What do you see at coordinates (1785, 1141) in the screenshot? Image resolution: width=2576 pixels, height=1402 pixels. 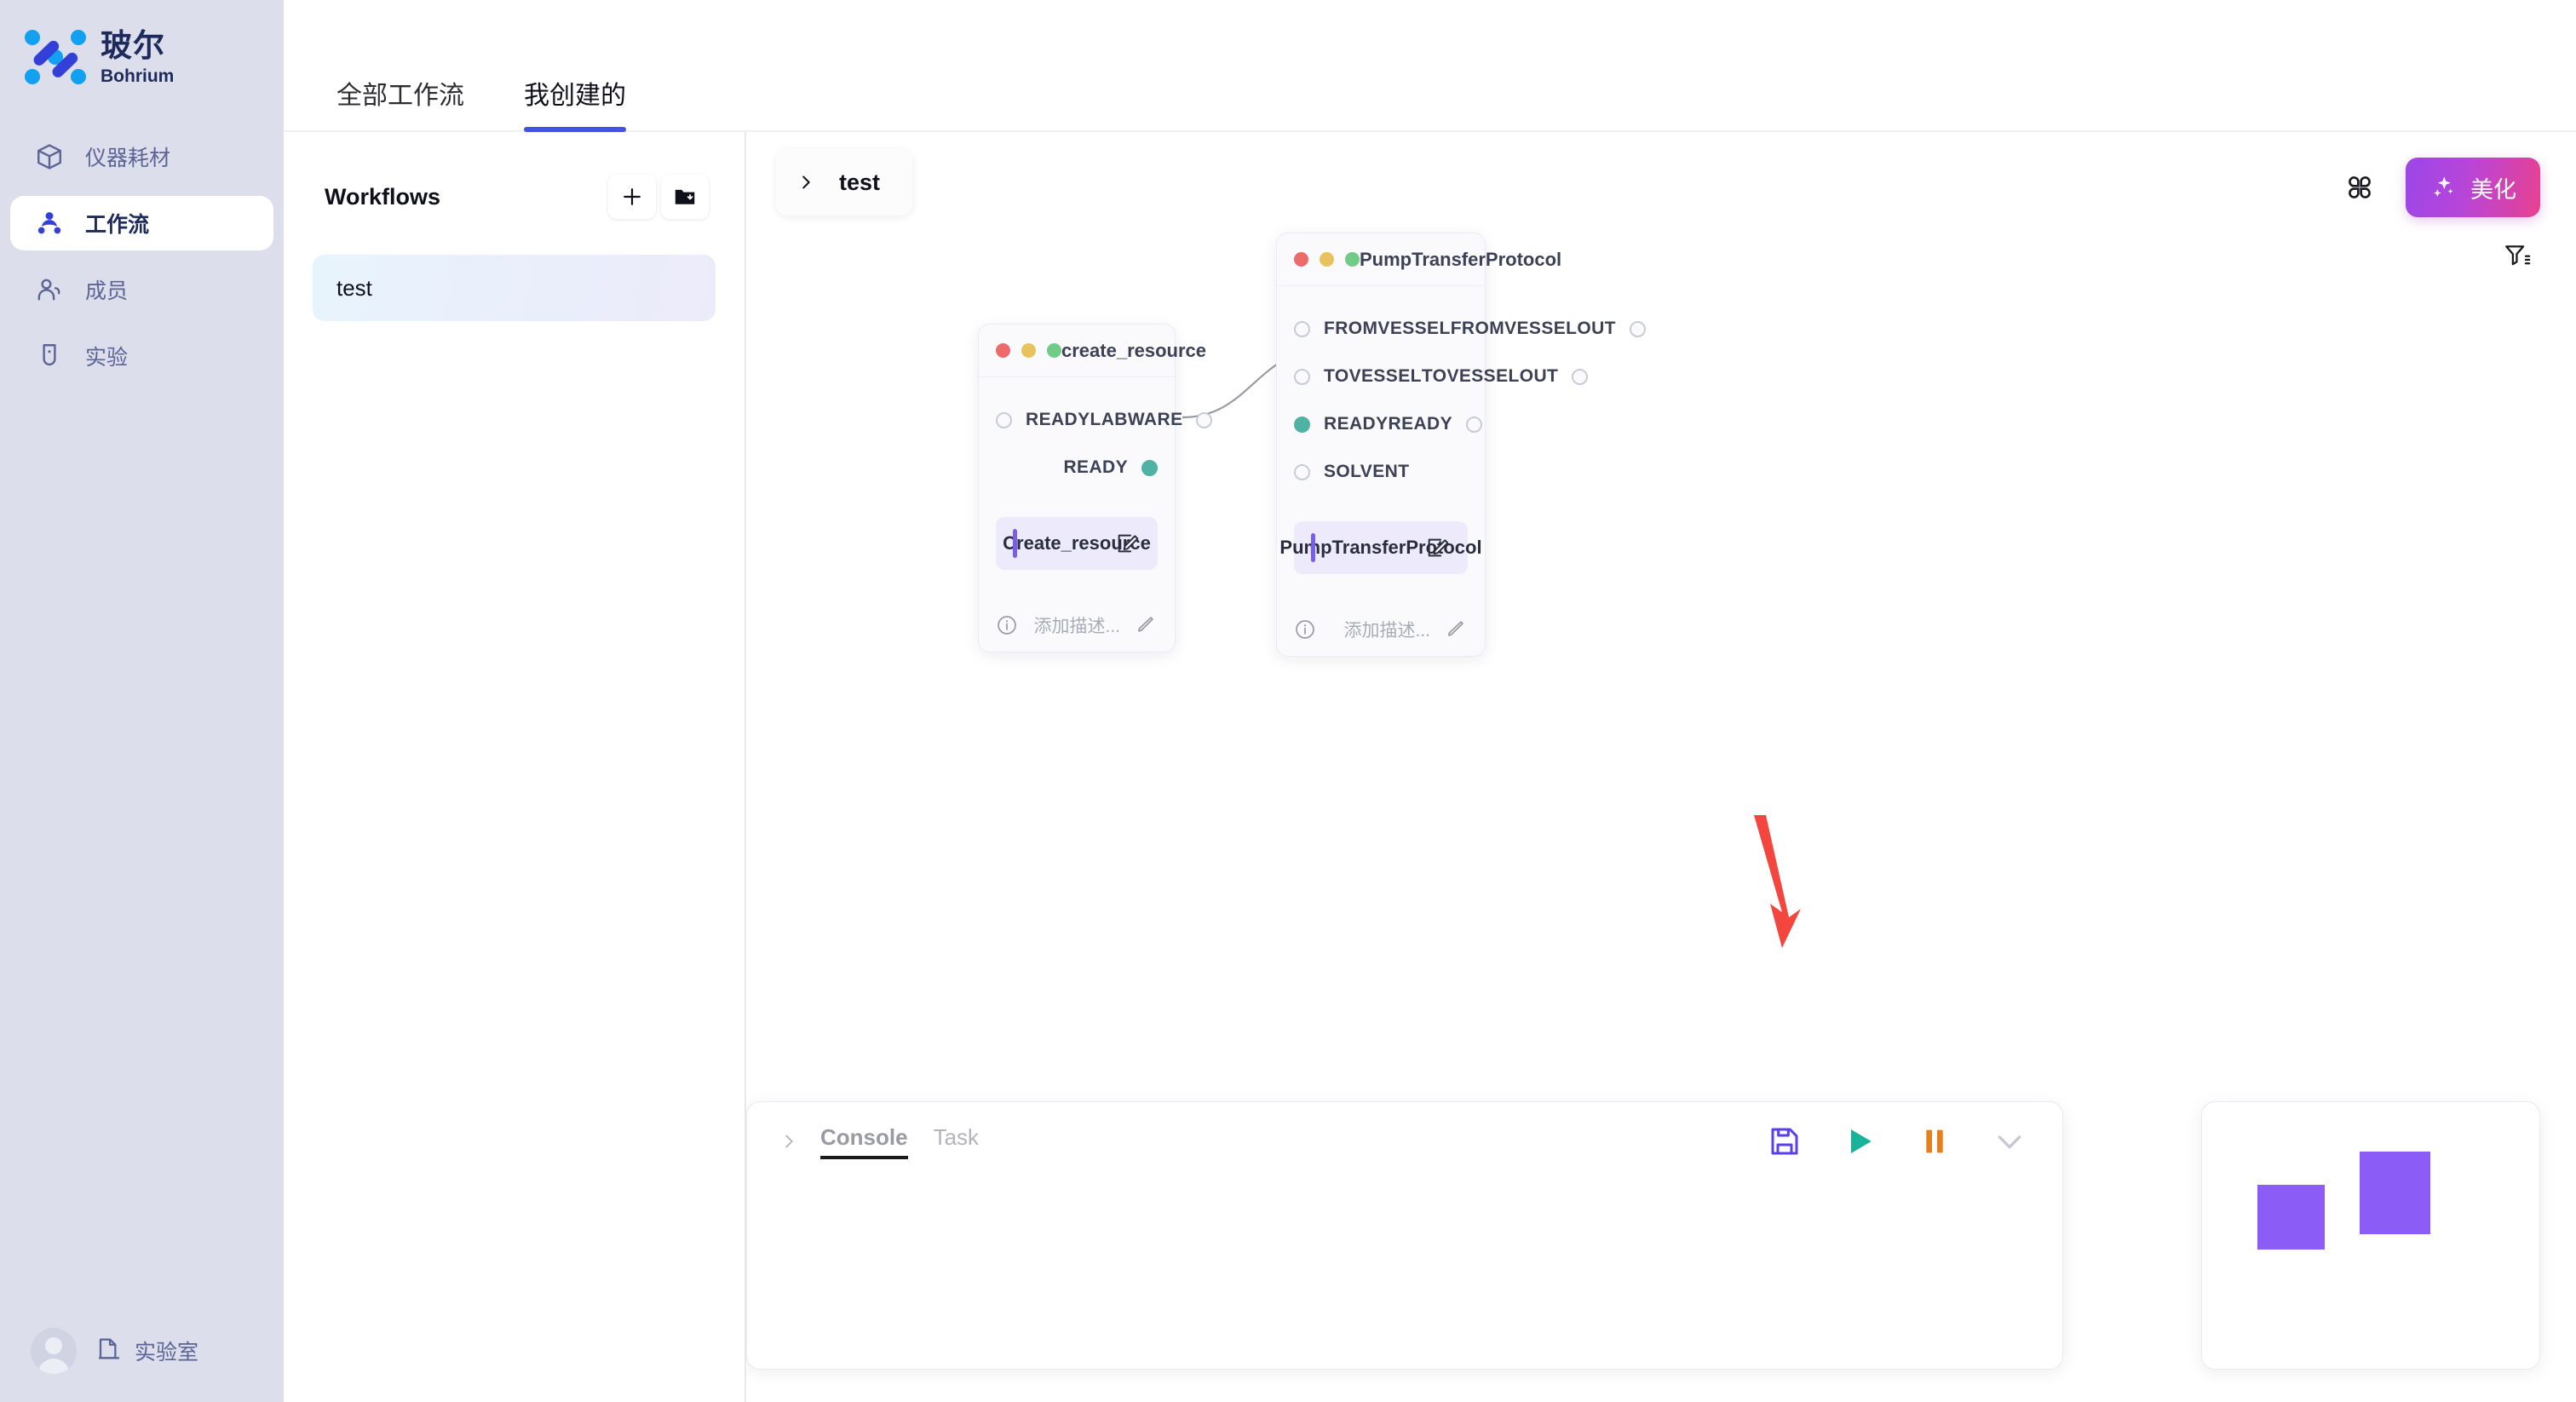 I see `save-button` at bounding box center [1785, 1141].